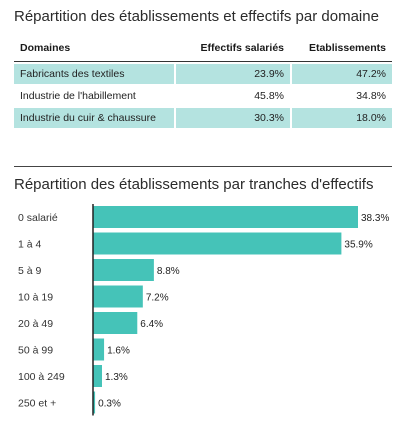 Image resolution: width=400 pixels, height=428 pixels. I want to click on category-label: 5 à 9, so click(30, 271).